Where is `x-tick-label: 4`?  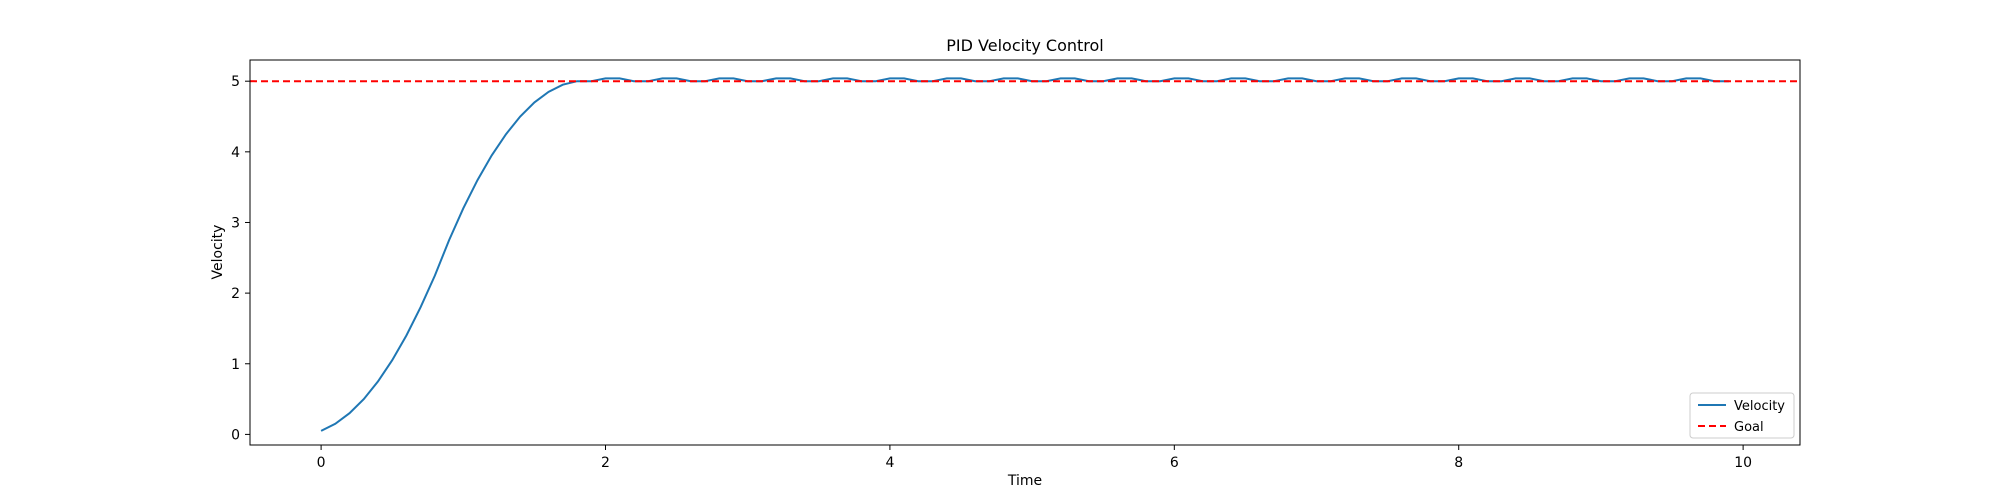 x-tick-label: 4 is located at coordinates (889, 463).